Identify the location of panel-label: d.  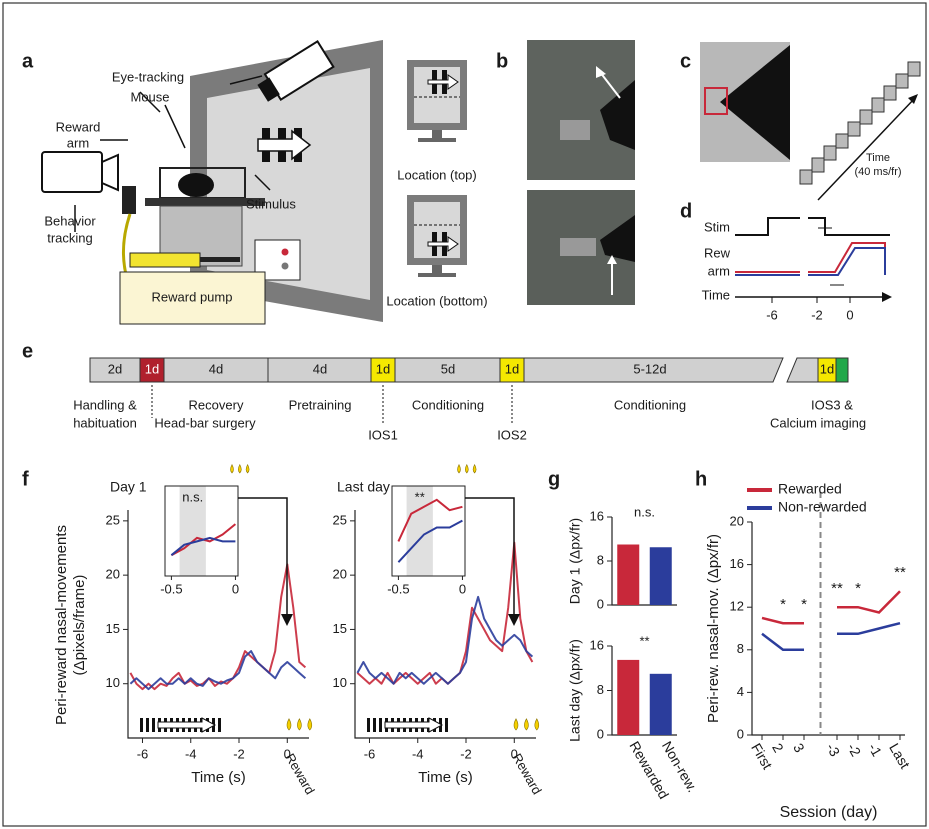
(686, 211).